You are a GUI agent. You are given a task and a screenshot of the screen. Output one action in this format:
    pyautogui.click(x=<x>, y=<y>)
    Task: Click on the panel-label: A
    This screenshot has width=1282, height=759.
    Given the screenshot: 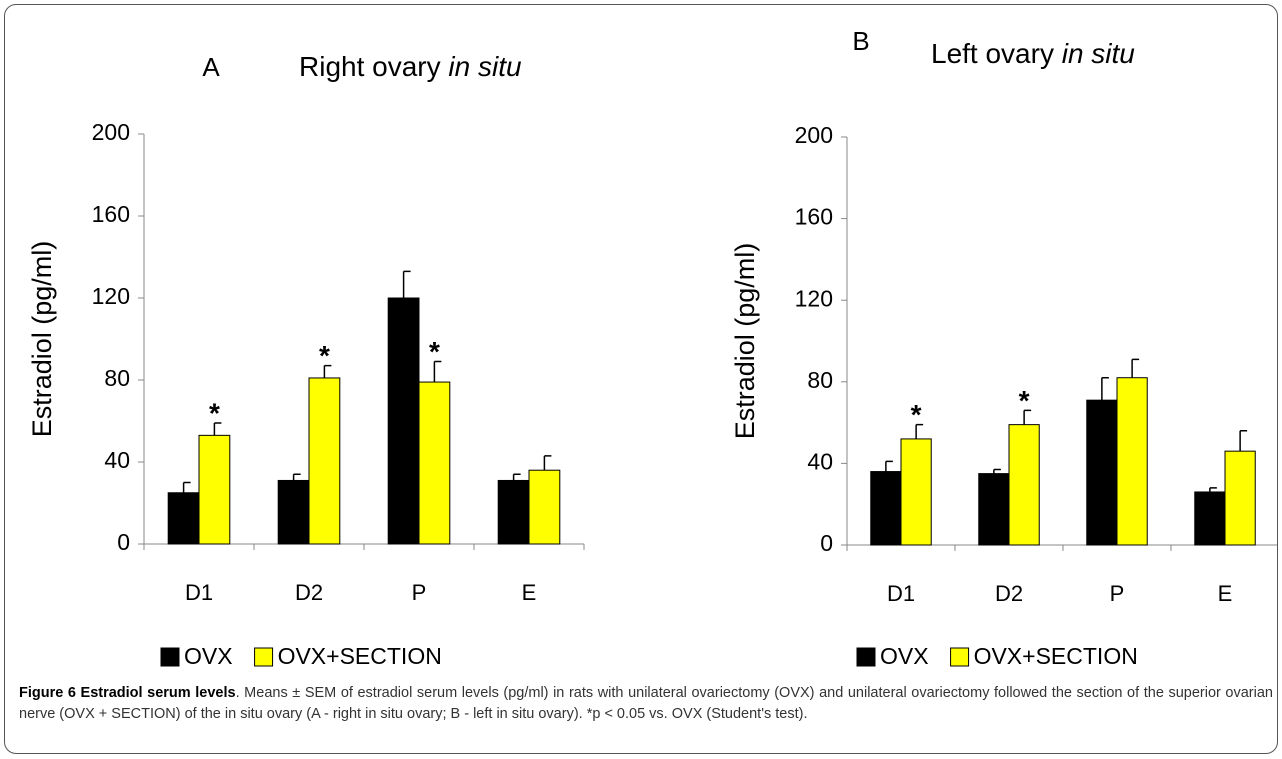 What is the action you would take?
    pyautogui.click(x=211, y=67)
    